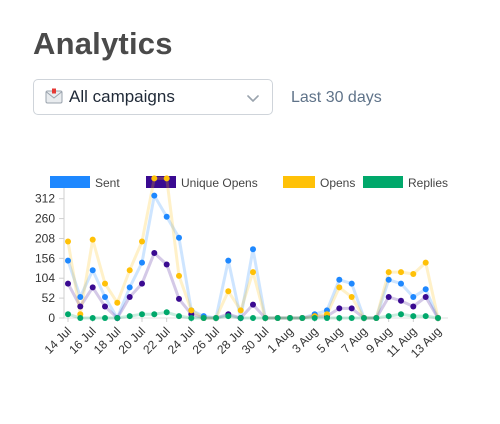  Describe the element at coordinates (122, 96) in the screenshot. I see `campaign-select-value: All campaigns` at that location.